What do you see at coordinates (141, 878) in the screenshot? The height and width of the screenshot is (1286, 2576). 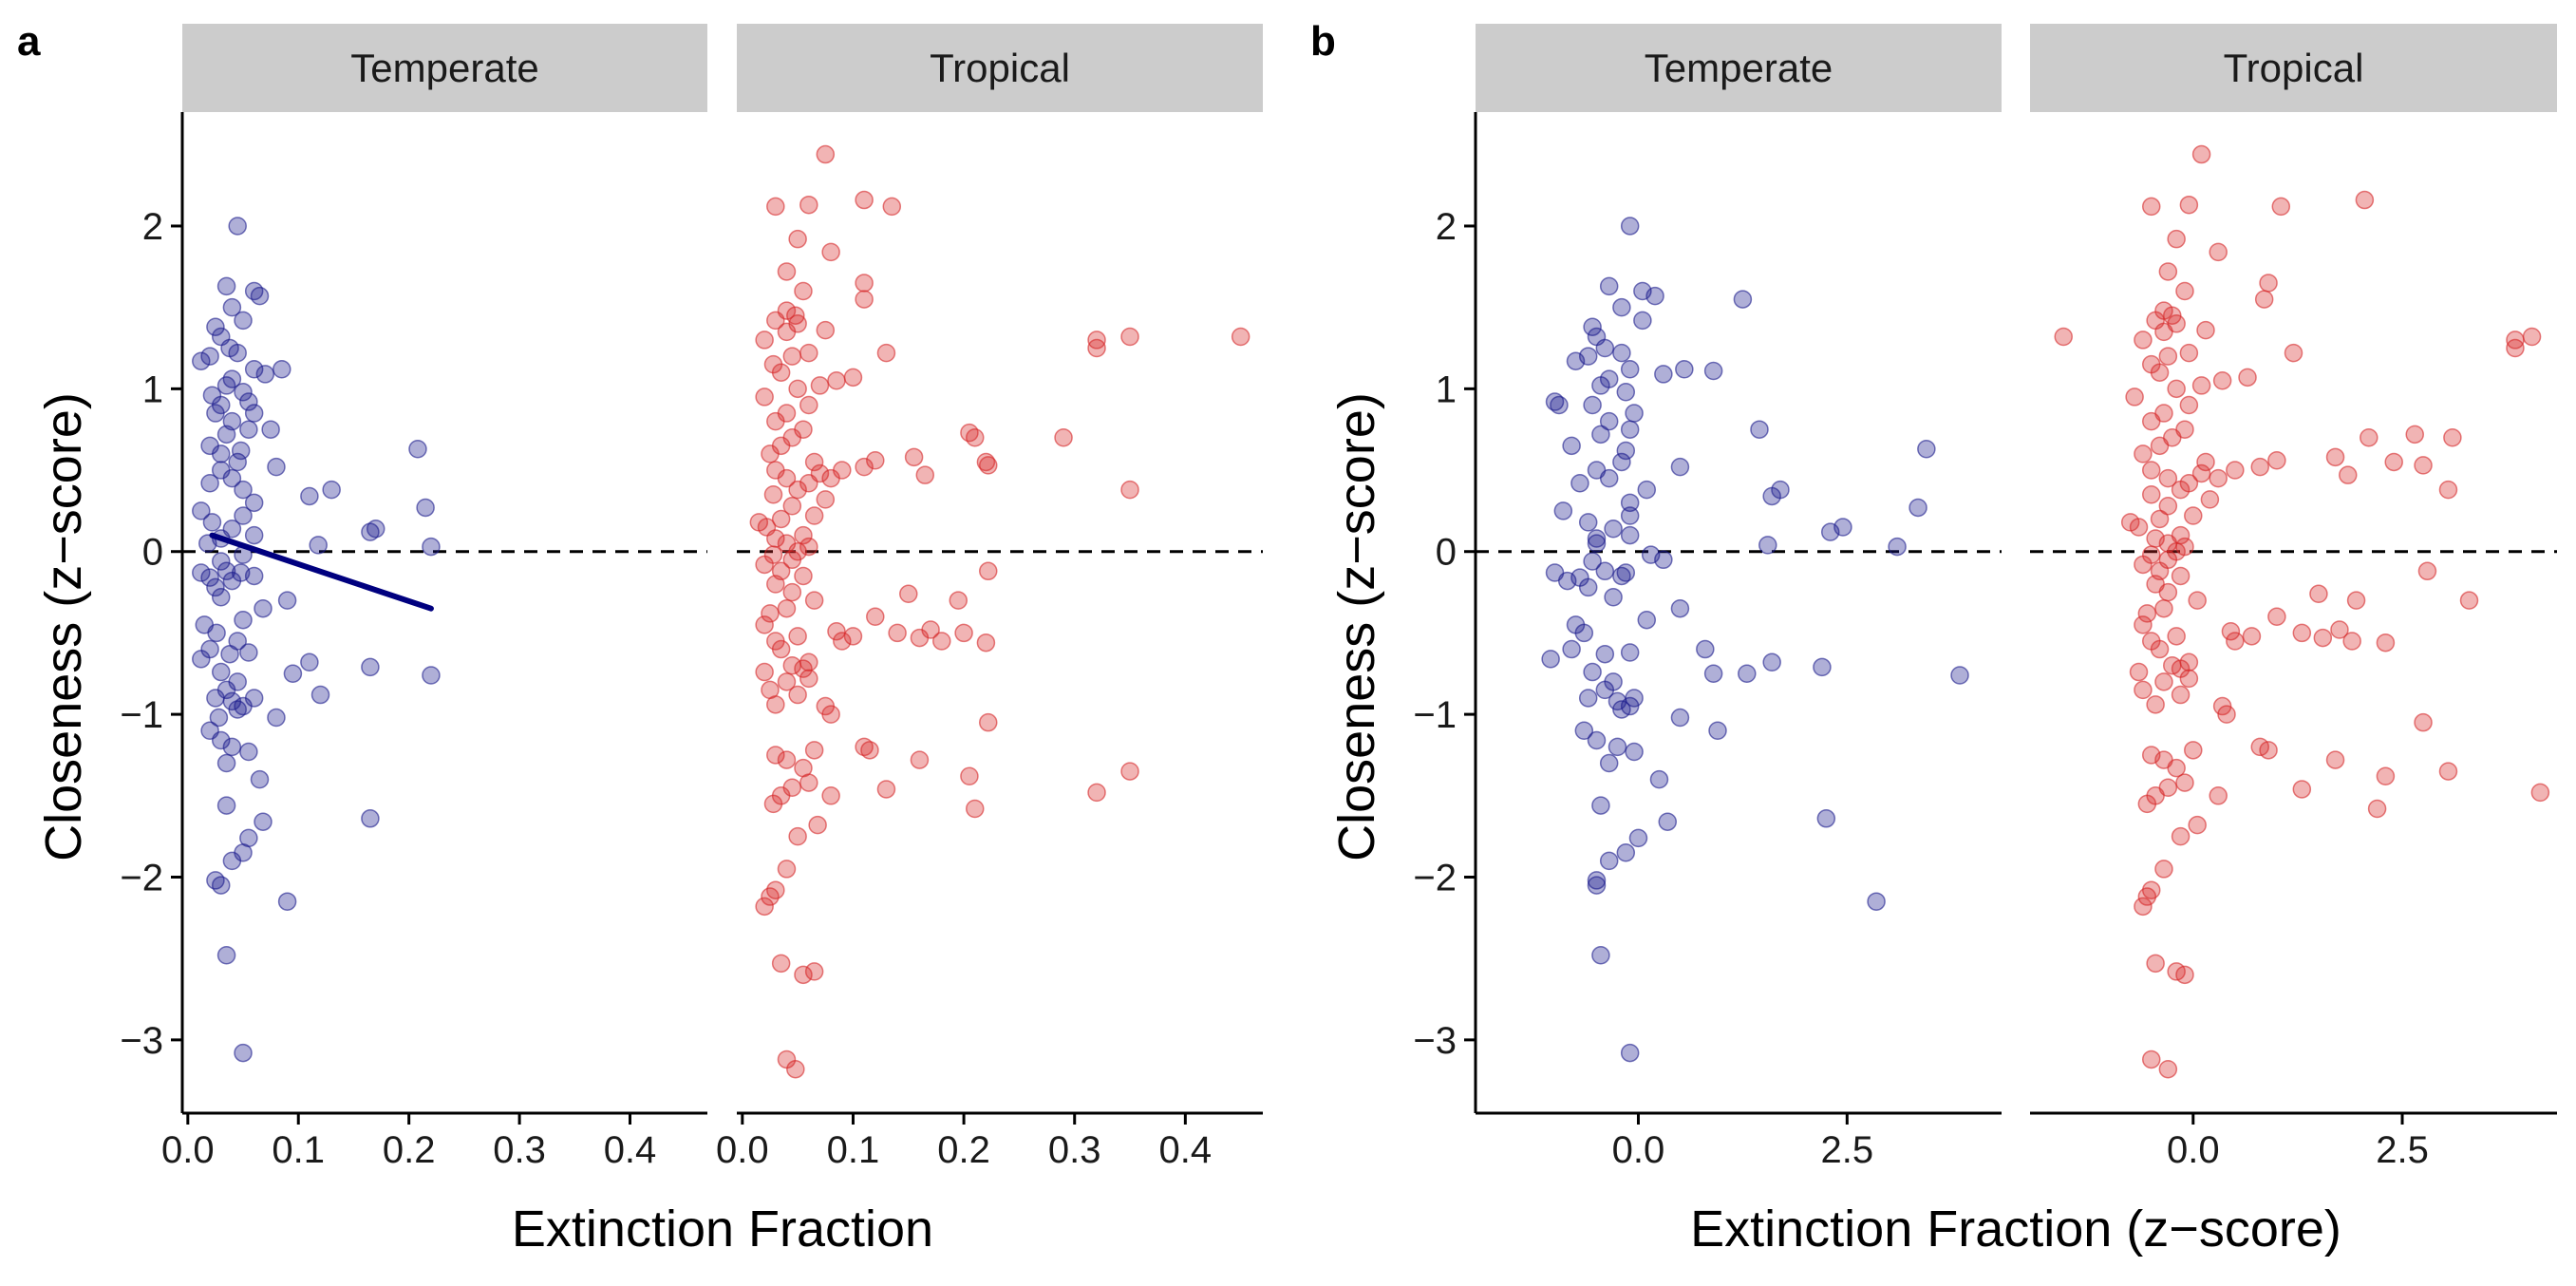 I see `y-tick-label: −2` at bounding box center [141, 878].